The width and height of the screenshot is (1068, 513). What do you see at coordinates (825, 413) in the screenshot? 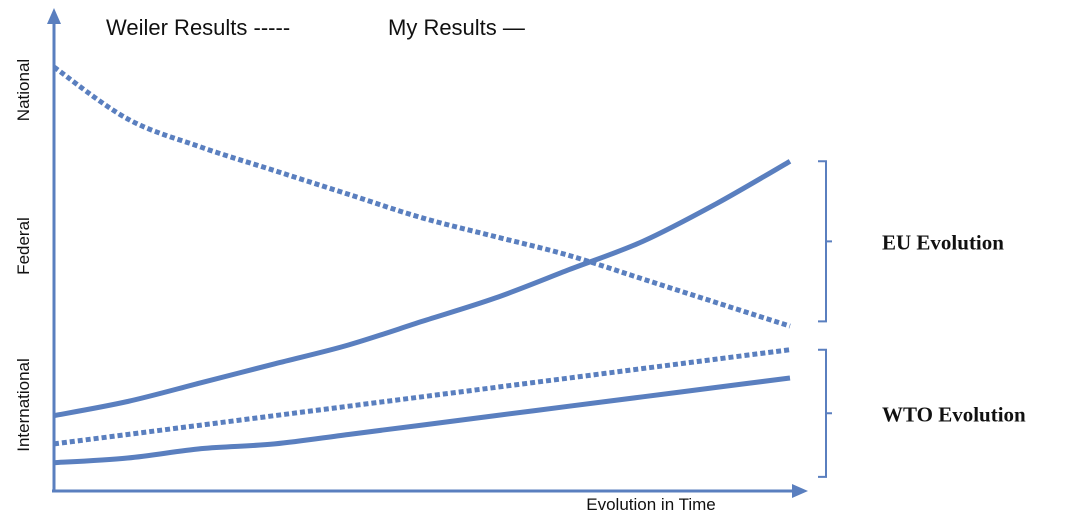
I see `bracket-wto-evolution` at bounding box center [825, 413].